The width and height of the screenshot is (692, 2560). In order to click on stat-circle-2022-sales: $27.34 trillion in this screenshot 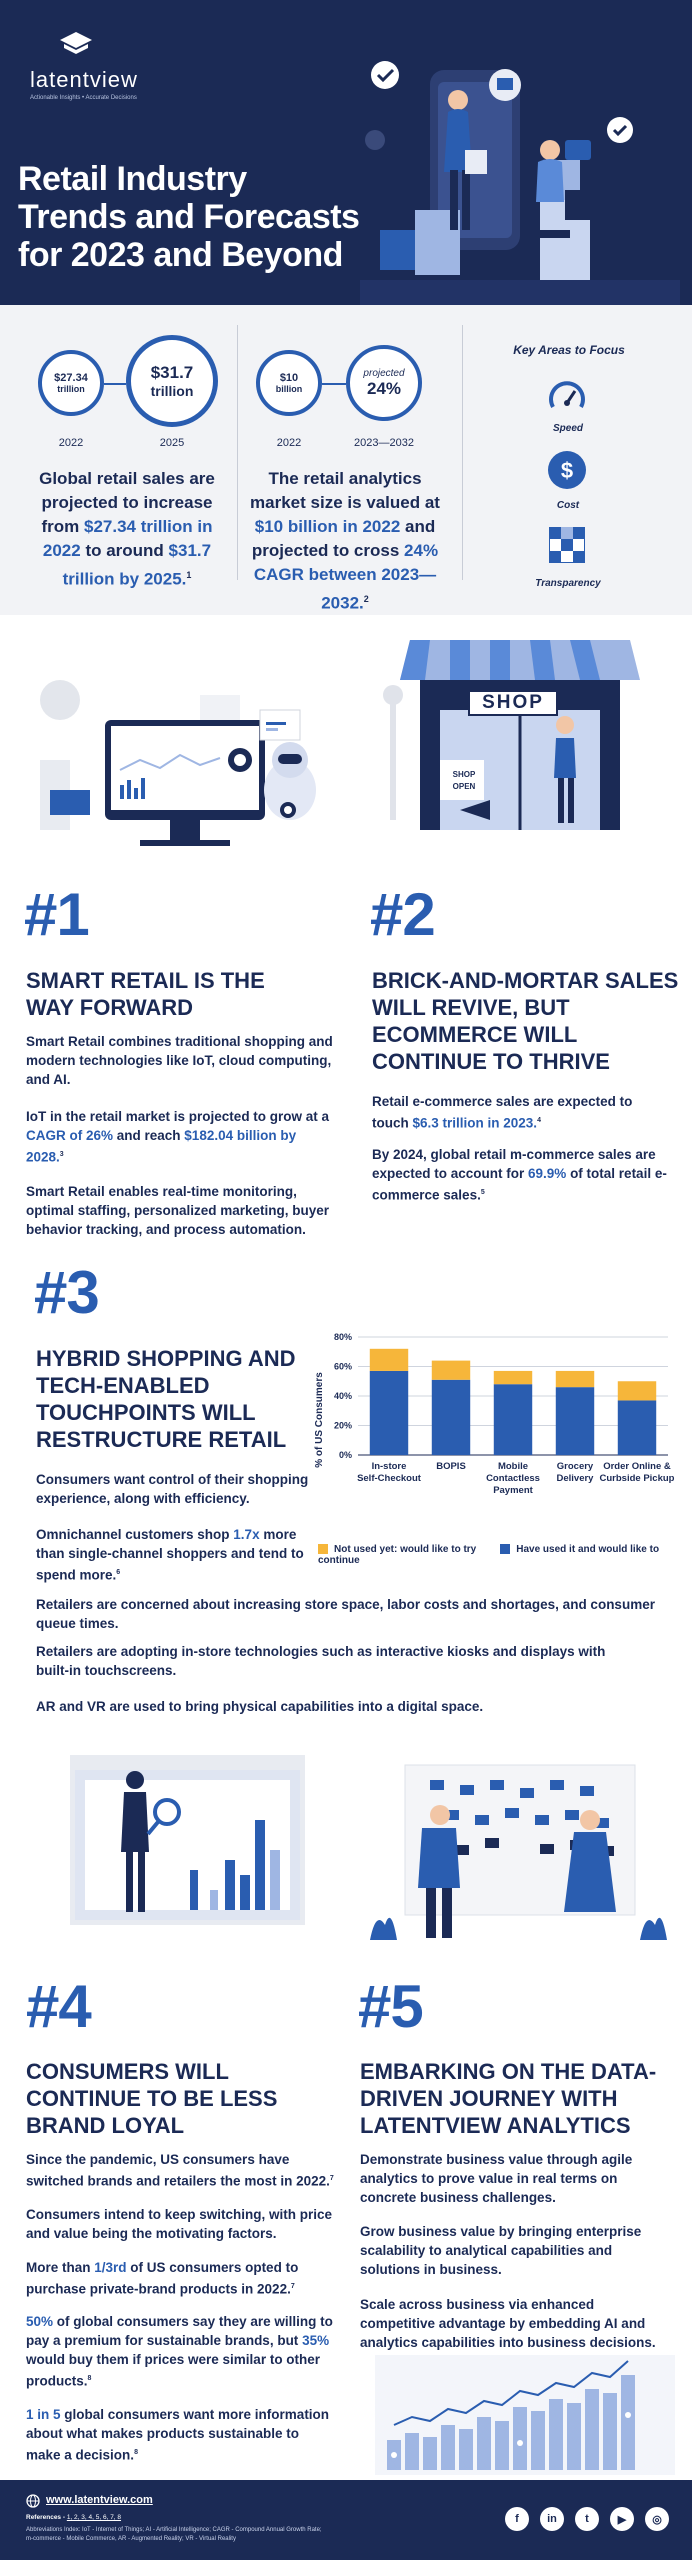, I will do `click(71, 383)`.